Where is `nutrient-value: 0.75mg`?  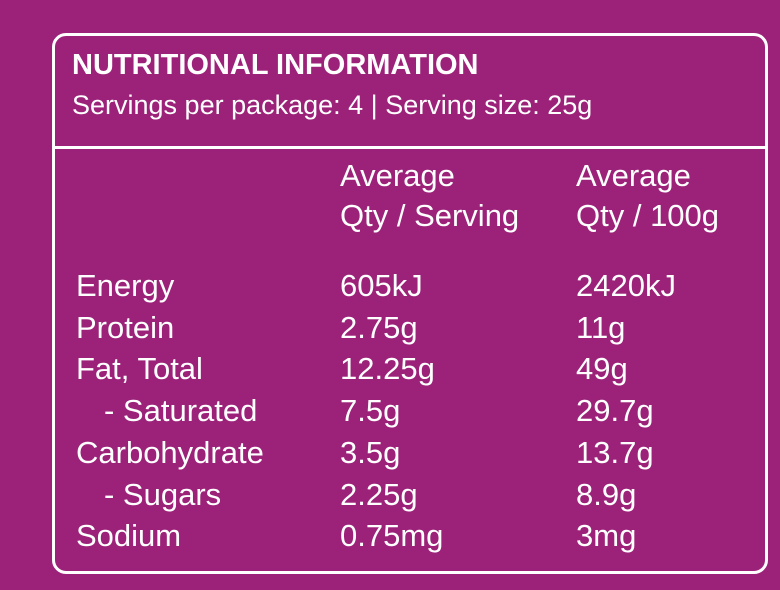
nutrient-value: 0.75mg is located at coordinates (392, 536).